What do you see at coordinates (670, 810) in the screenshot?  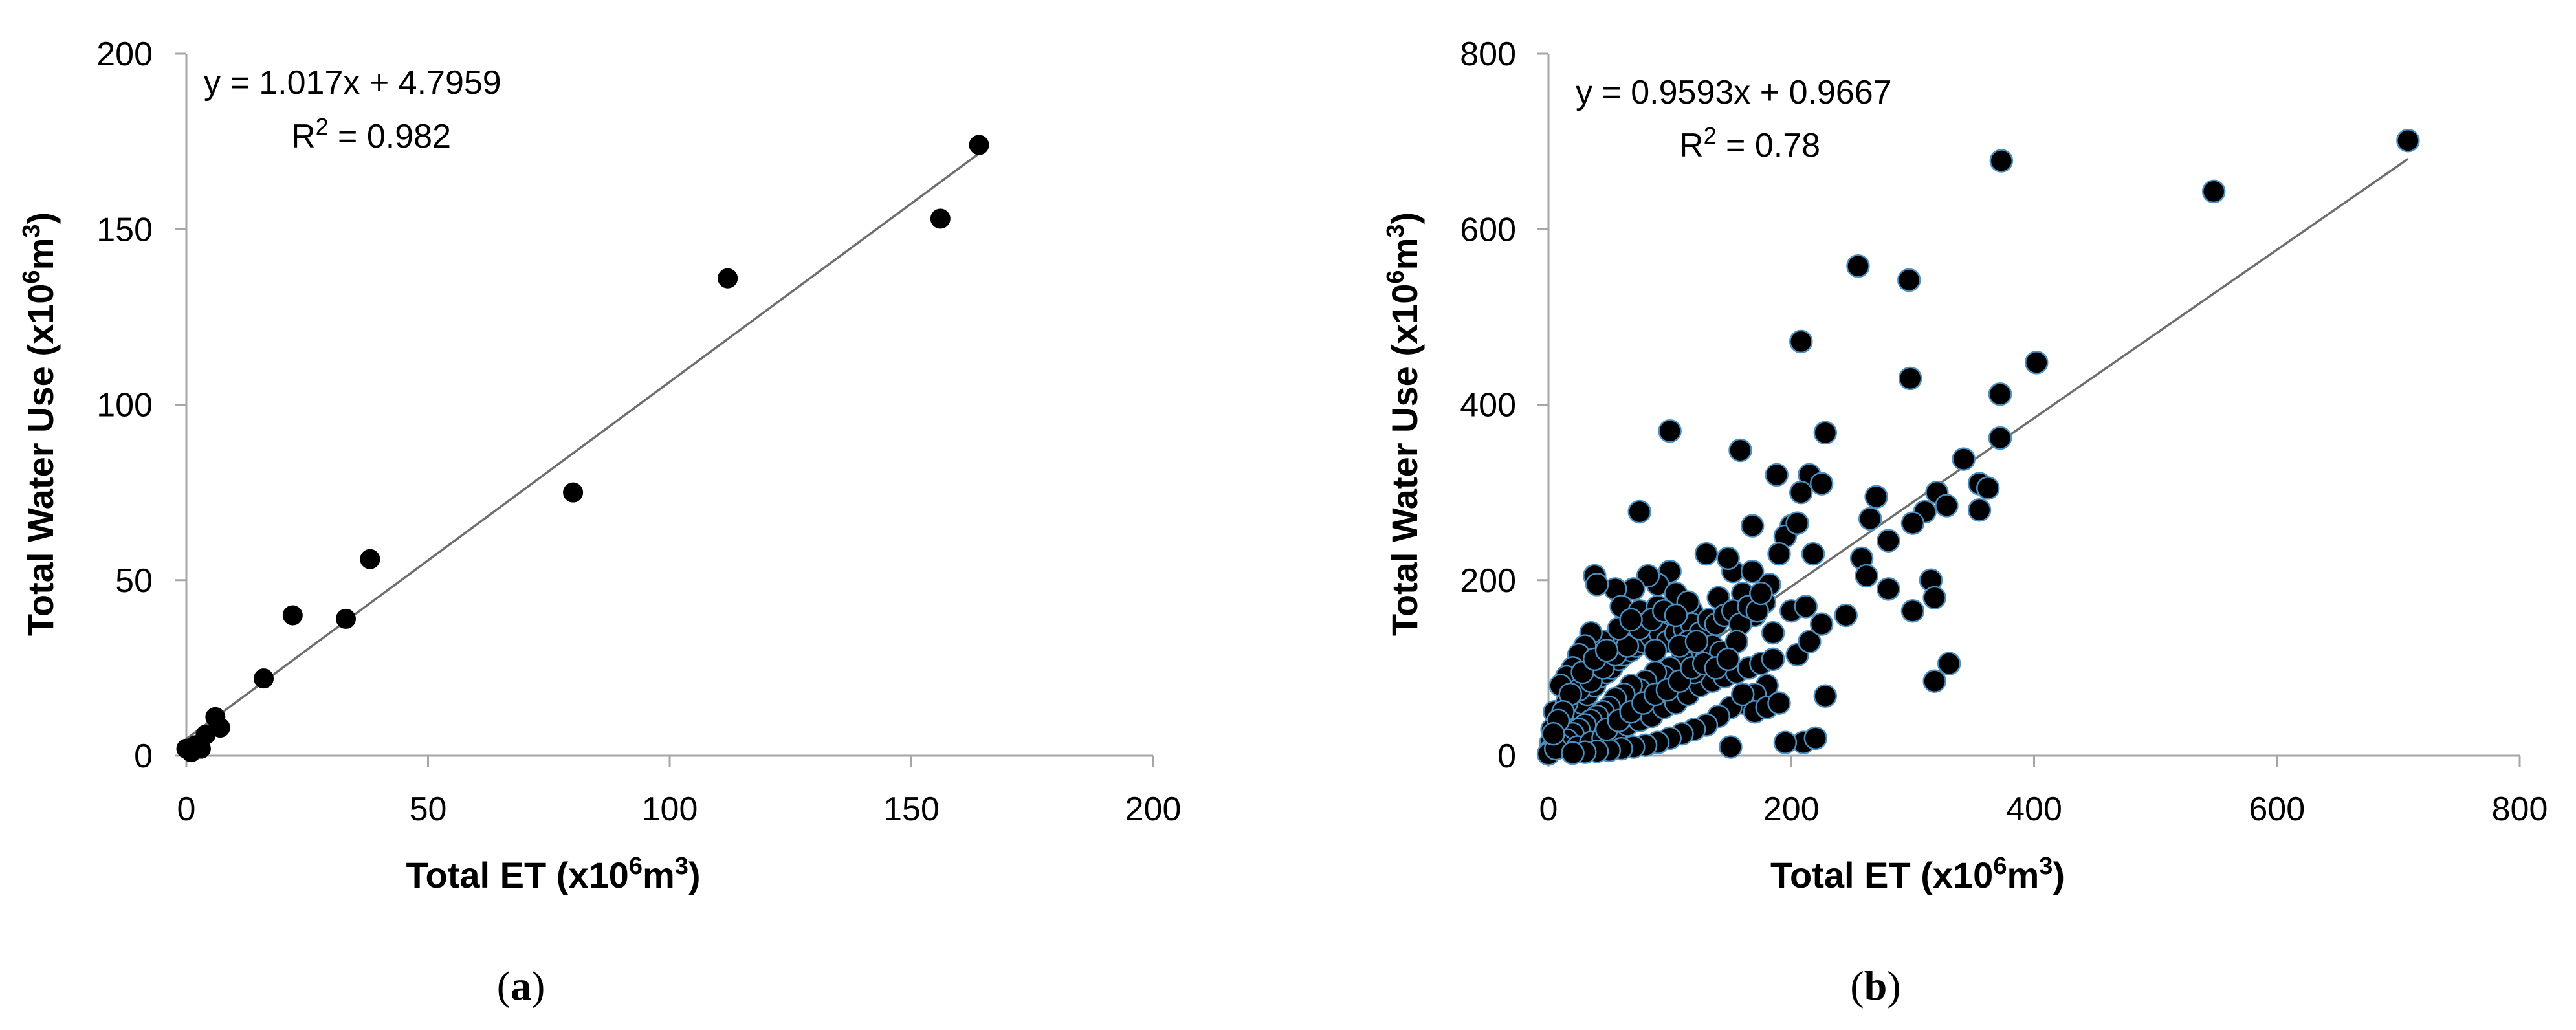 I see `x-tick-label: 100` at bounding box center [670, 810].